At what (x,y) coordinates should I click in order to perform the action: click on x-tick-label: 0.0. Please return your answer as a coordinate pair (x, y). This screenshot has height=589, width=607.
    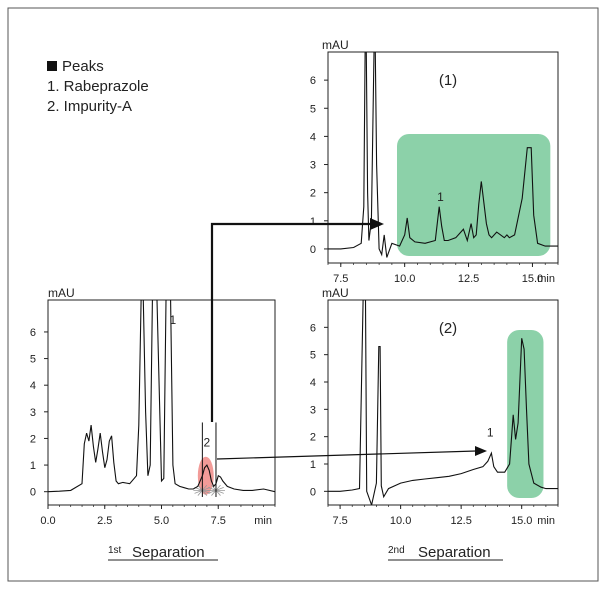
    Looking at the image, I should click on (47, 521).